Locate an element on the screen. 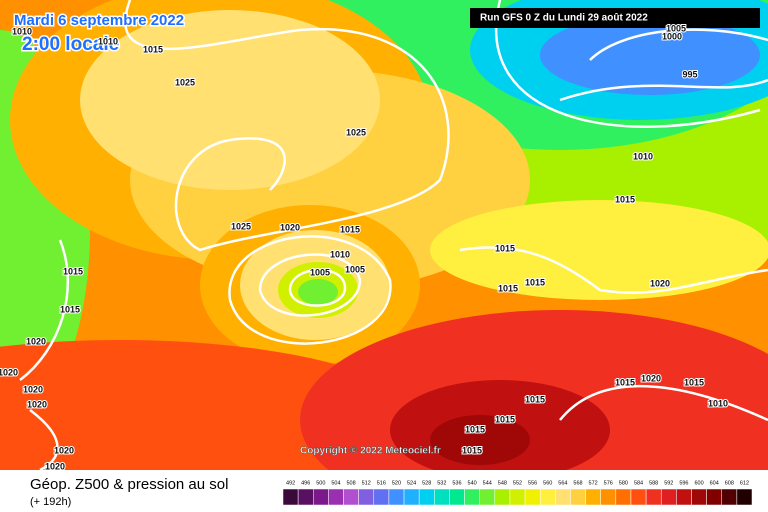 This screenshot has width=768, height=512. legend-label: 516 is located at coordinates (381, 483).